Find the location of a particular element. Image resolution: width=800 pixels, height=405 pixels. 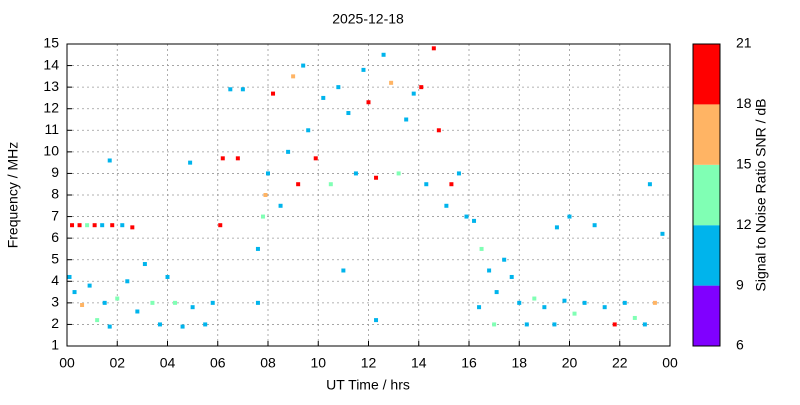

x-tick-label: 06 is located at coordinates (218, 363).